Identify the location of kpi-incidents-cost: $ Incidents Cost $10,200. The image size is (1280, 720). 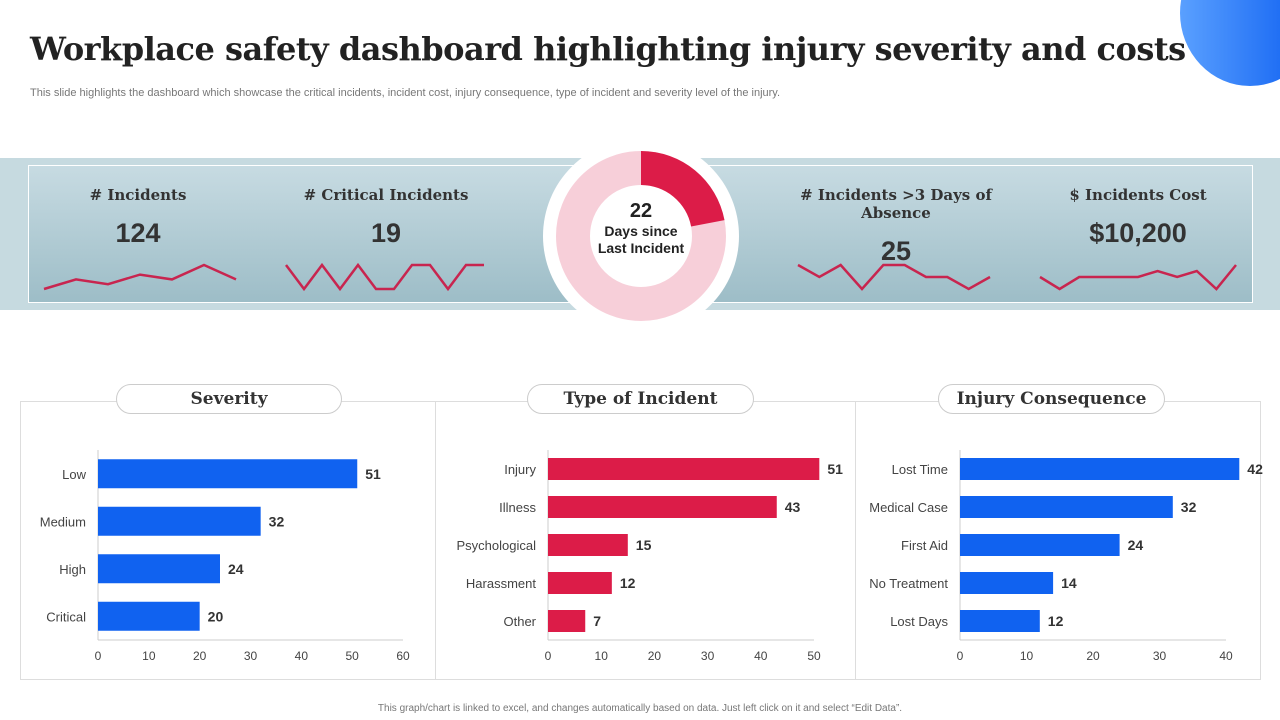
(1138, 217).